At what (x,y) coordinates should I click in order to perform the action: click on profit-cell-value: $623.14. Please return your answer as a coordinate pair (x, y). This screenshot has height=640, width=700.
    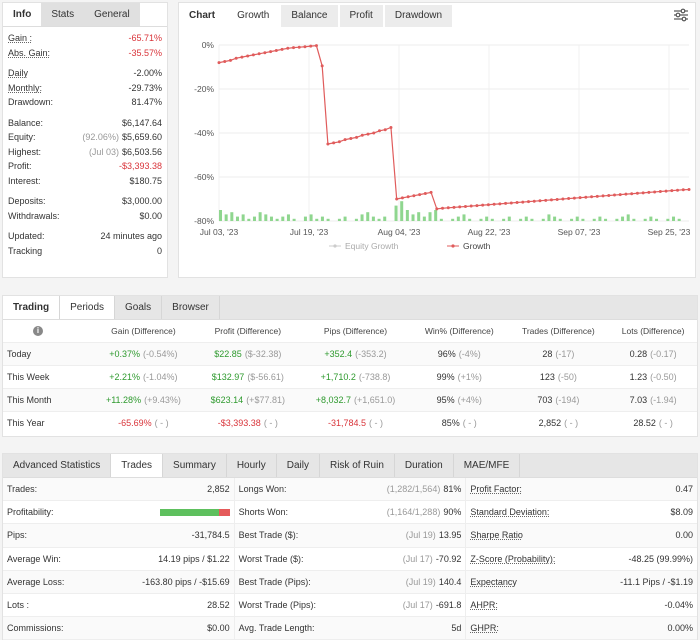
    Looking at the image, I should click on (227, 399).